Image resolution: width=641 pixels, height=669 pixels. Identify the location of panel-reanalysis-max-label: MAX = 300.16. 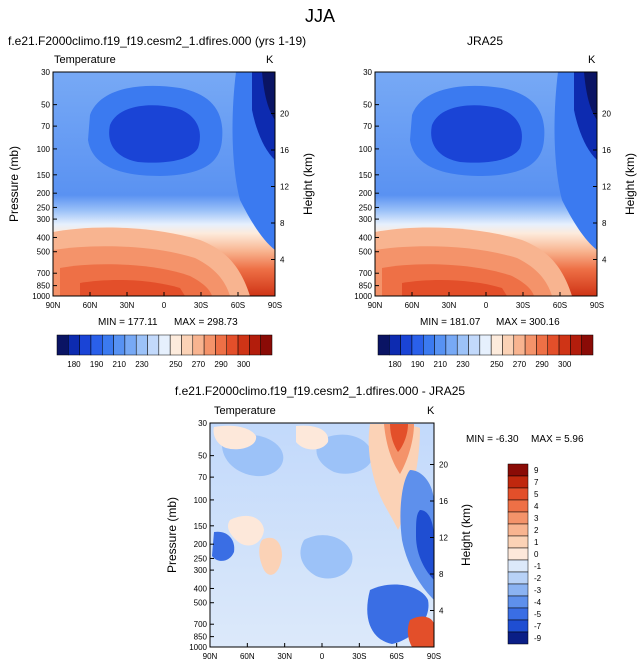
(528, 322).